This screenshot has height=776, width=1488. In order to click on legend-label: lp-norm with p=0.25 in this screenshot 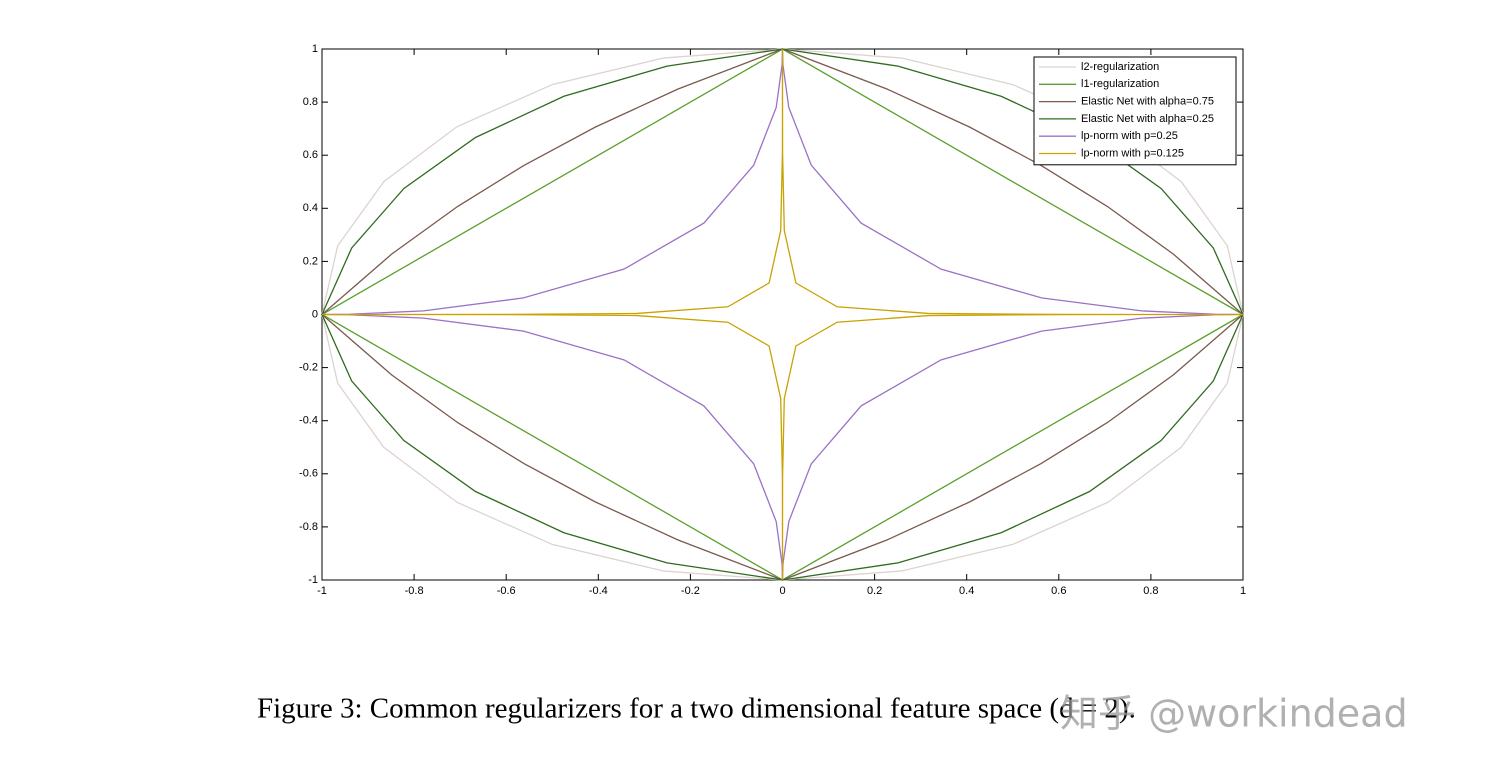, I will do `click(1129, 136)`.